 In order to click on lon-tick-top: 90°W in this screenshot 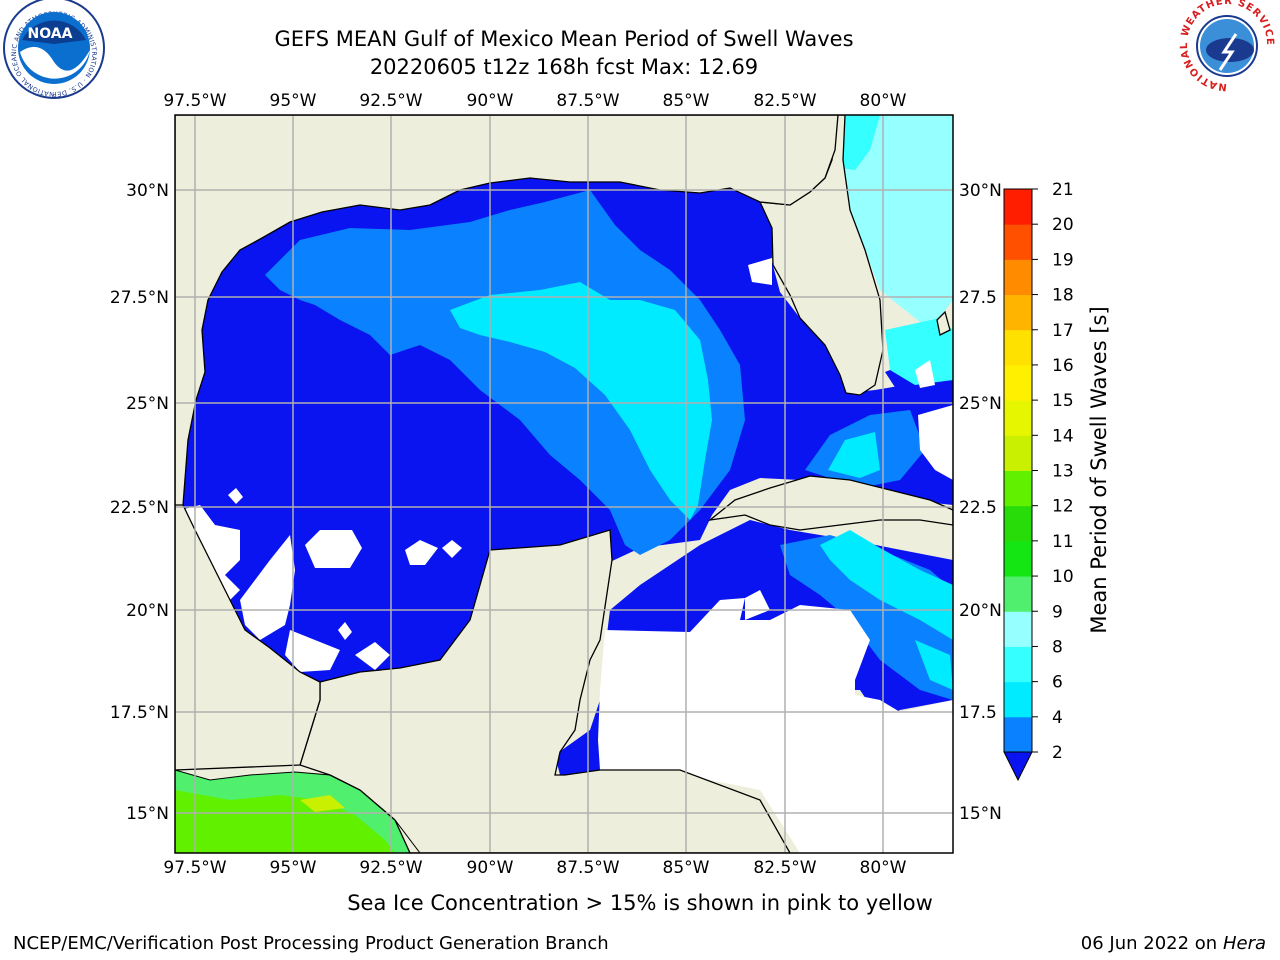, I will do `click(490, 101)`.